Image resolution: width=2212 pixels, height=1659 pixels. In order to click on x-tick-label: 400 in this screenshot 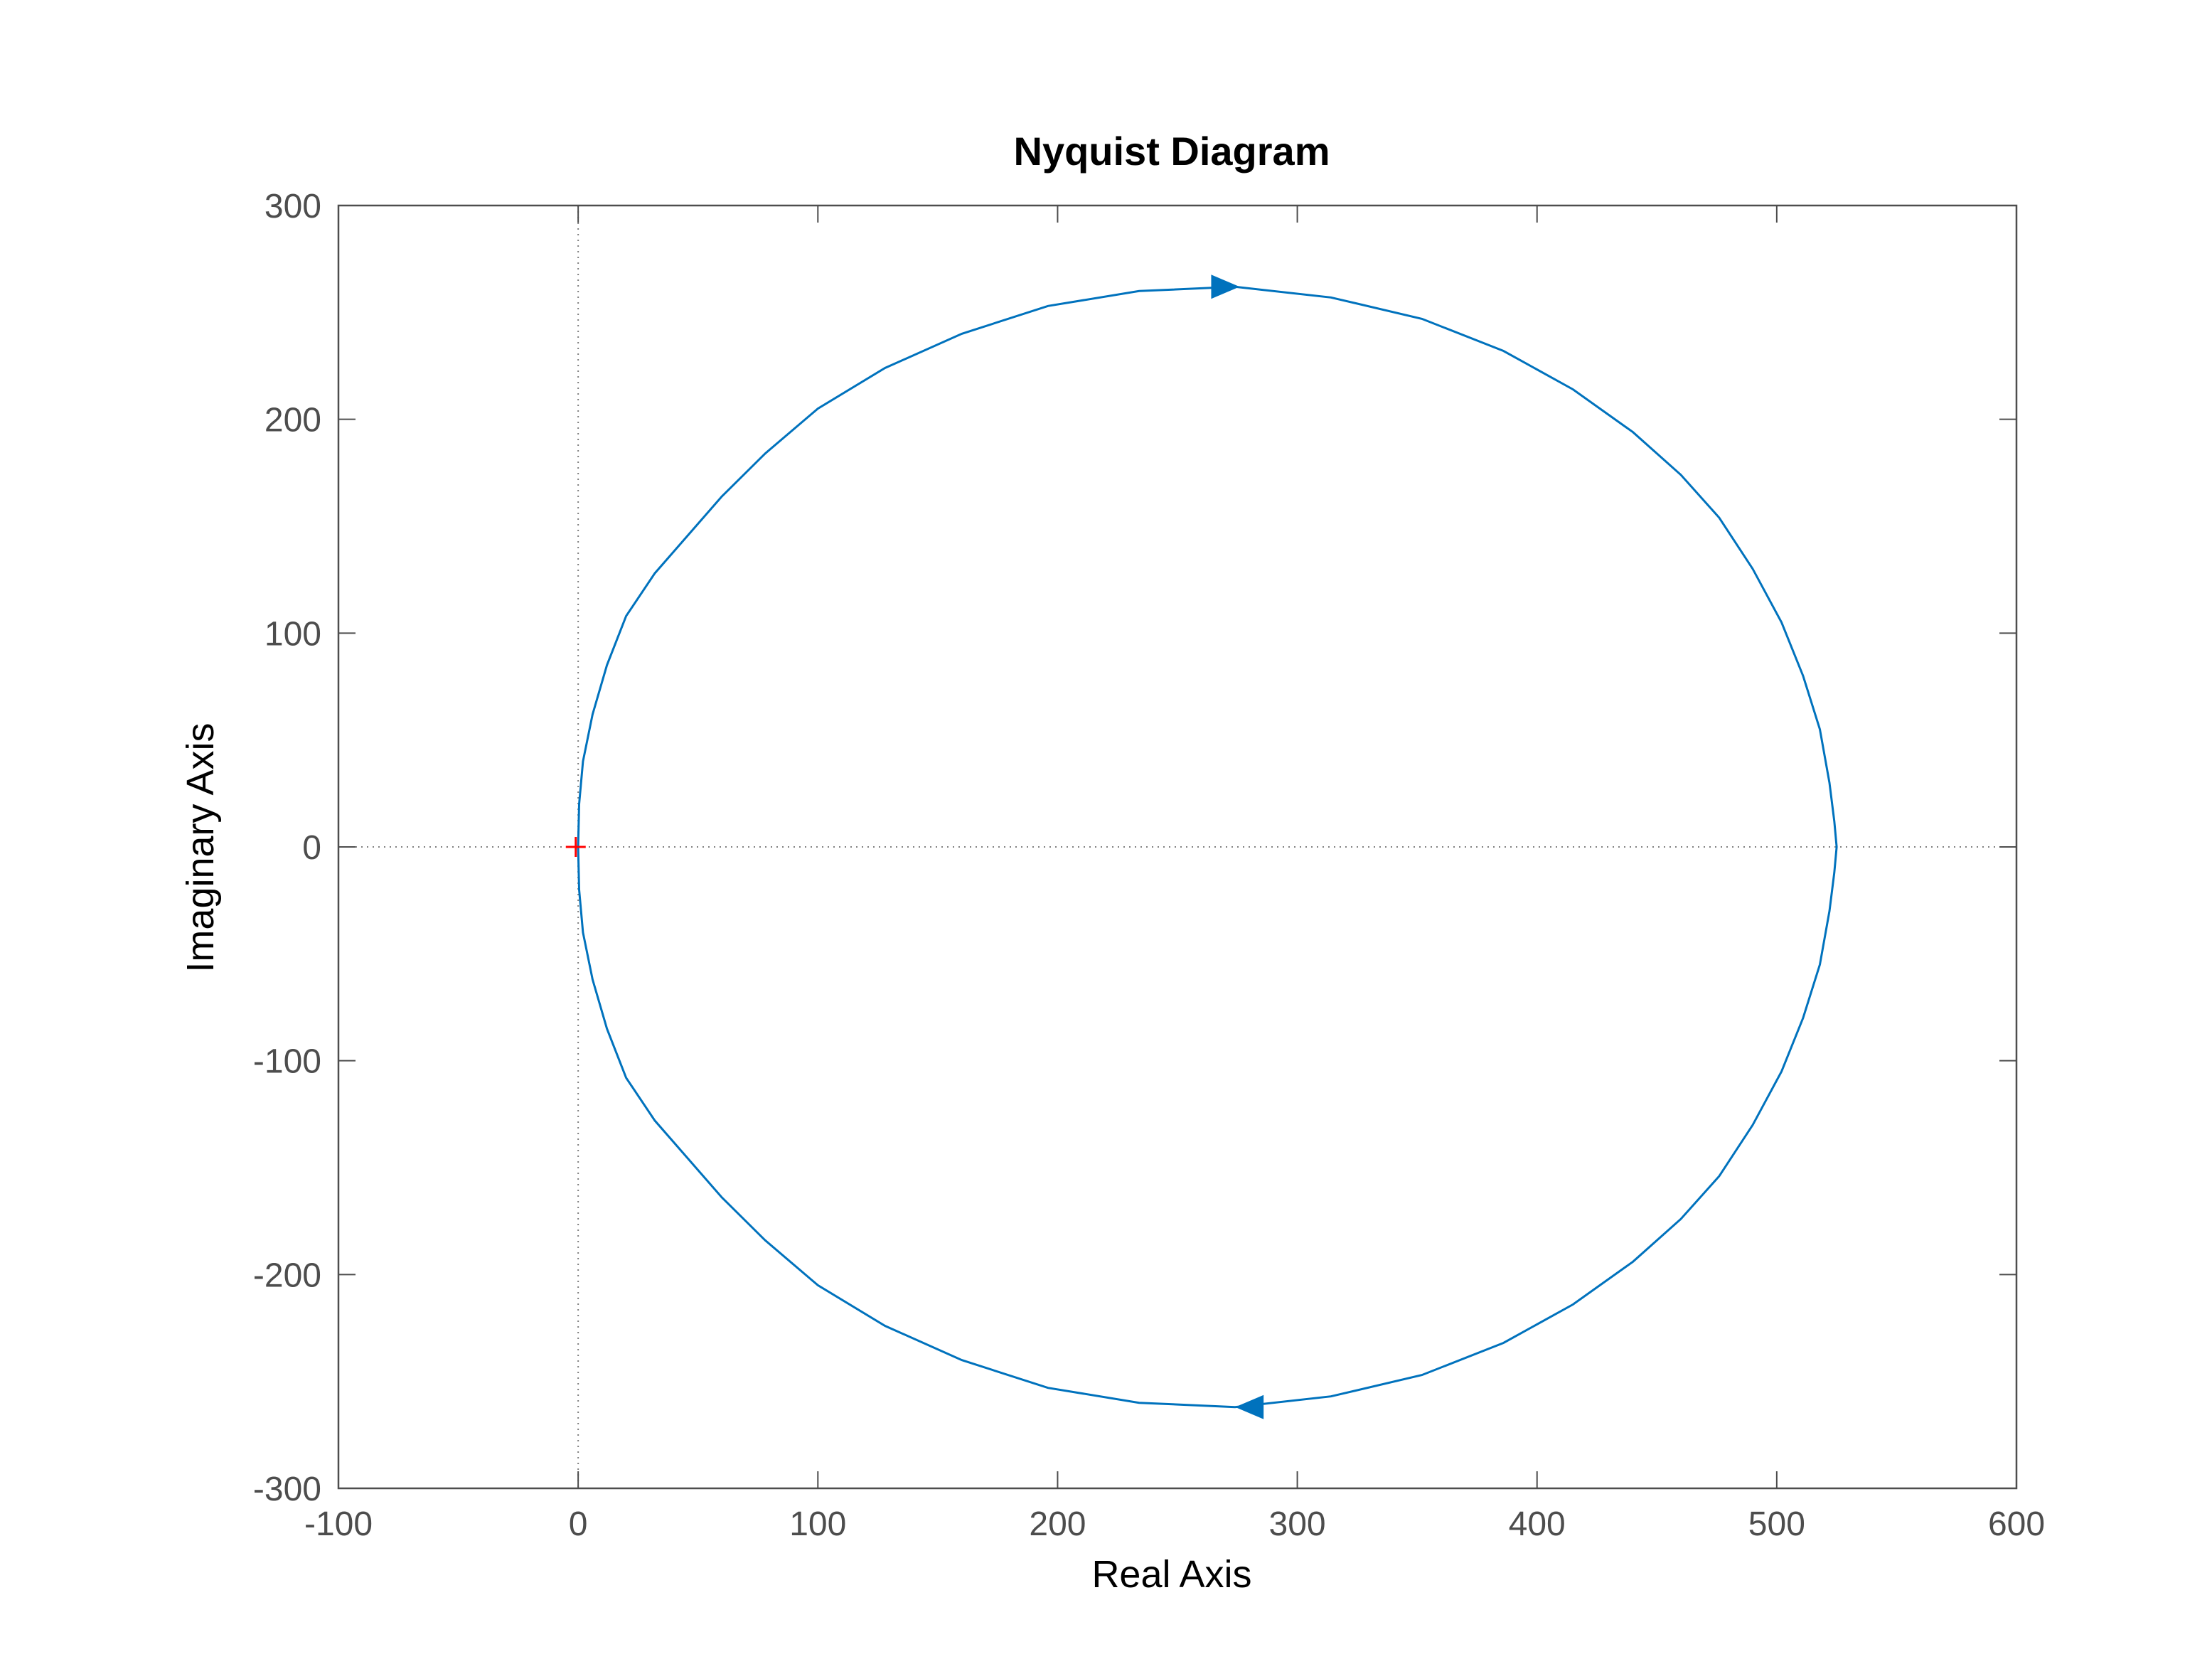, I will do `click(1537, 1524)`.